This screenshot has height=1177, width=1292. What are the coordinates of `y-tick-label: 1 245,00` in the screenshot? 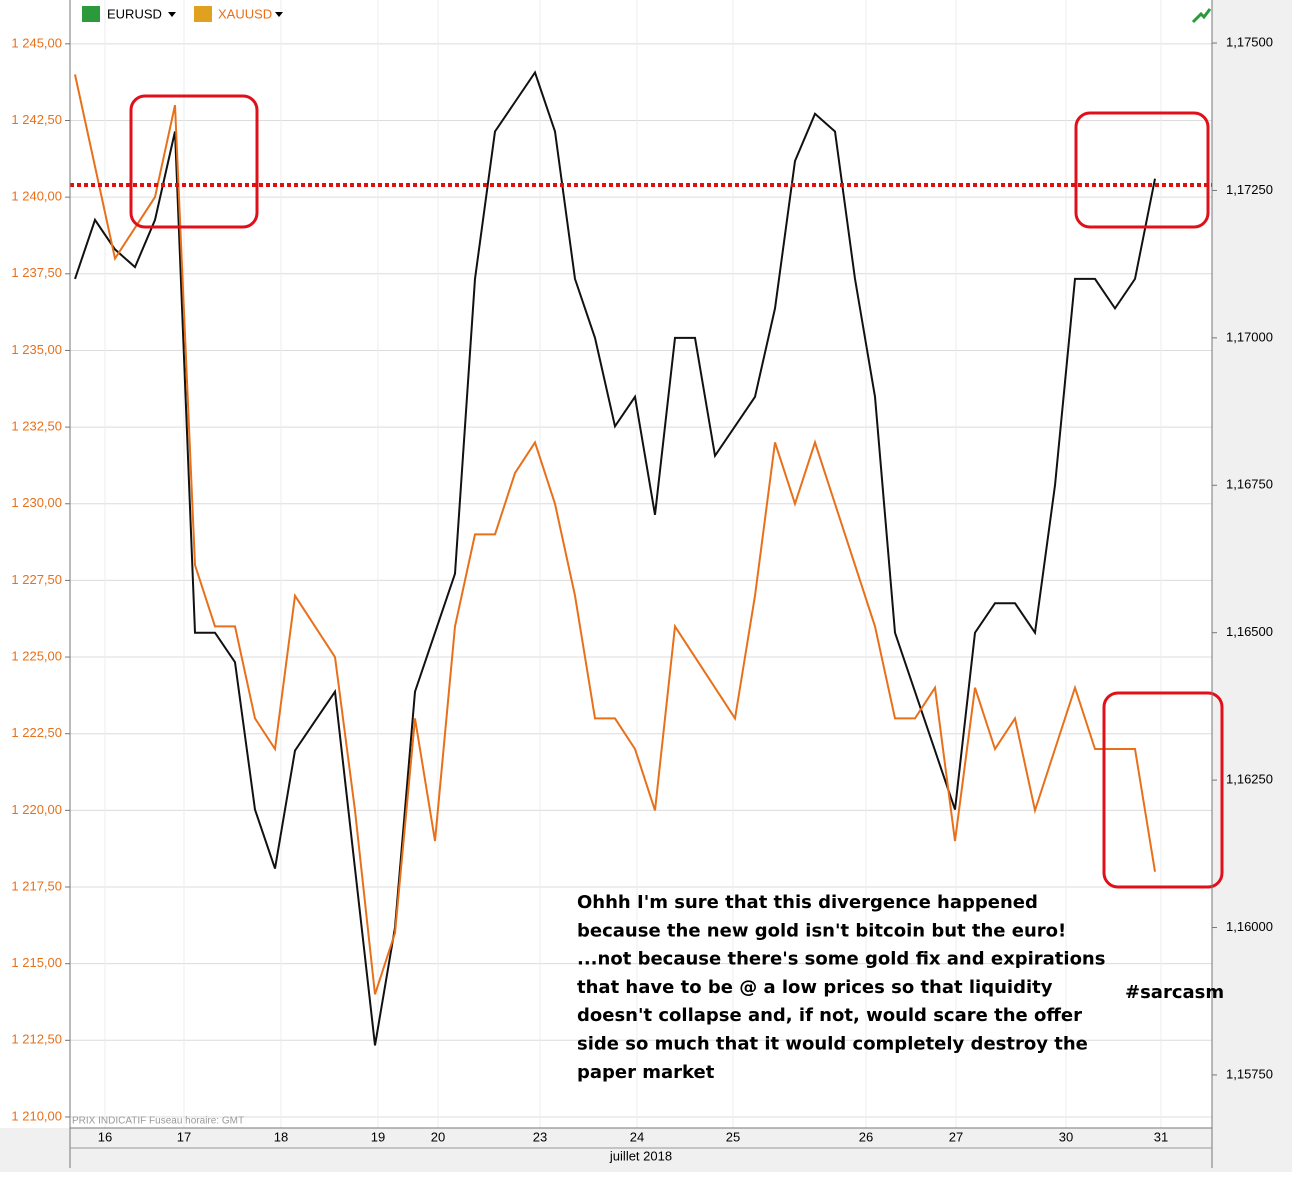 It's located at (36, 42).